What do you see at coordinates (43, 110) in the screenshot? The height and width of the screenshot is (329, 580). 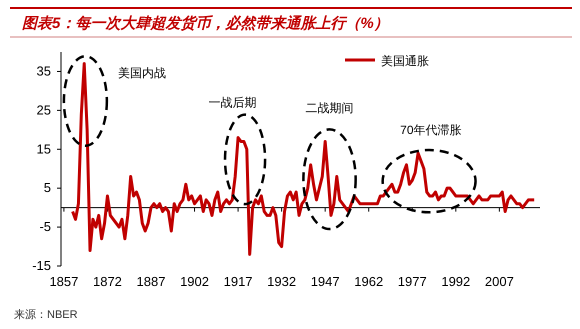 I see `y-tick-label: 25` at bounding box center [43, 110].